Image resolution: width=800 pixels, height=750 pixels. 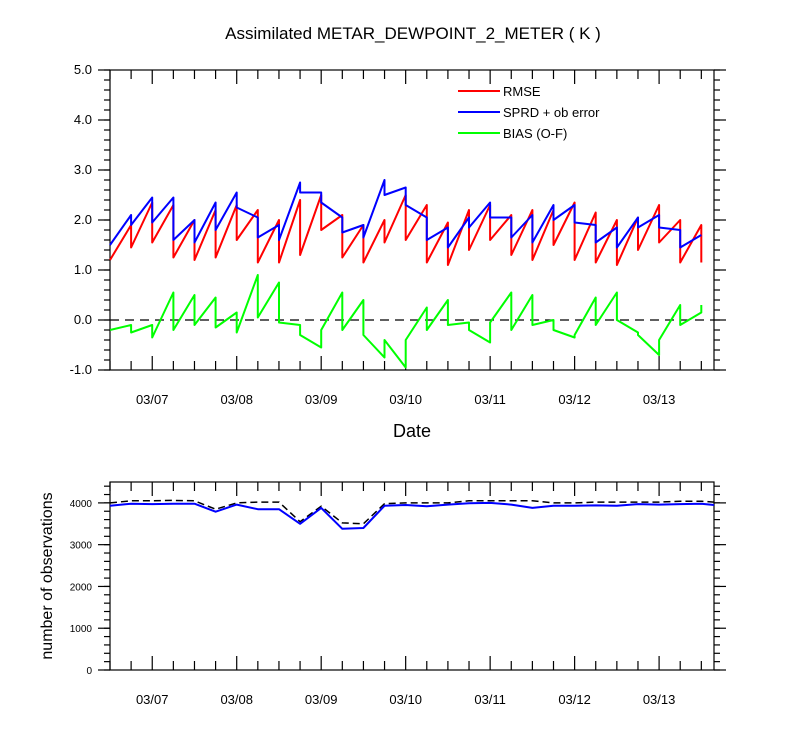 I want to click on top-x-tick-label: 03/12, so click(x=574, y=399).